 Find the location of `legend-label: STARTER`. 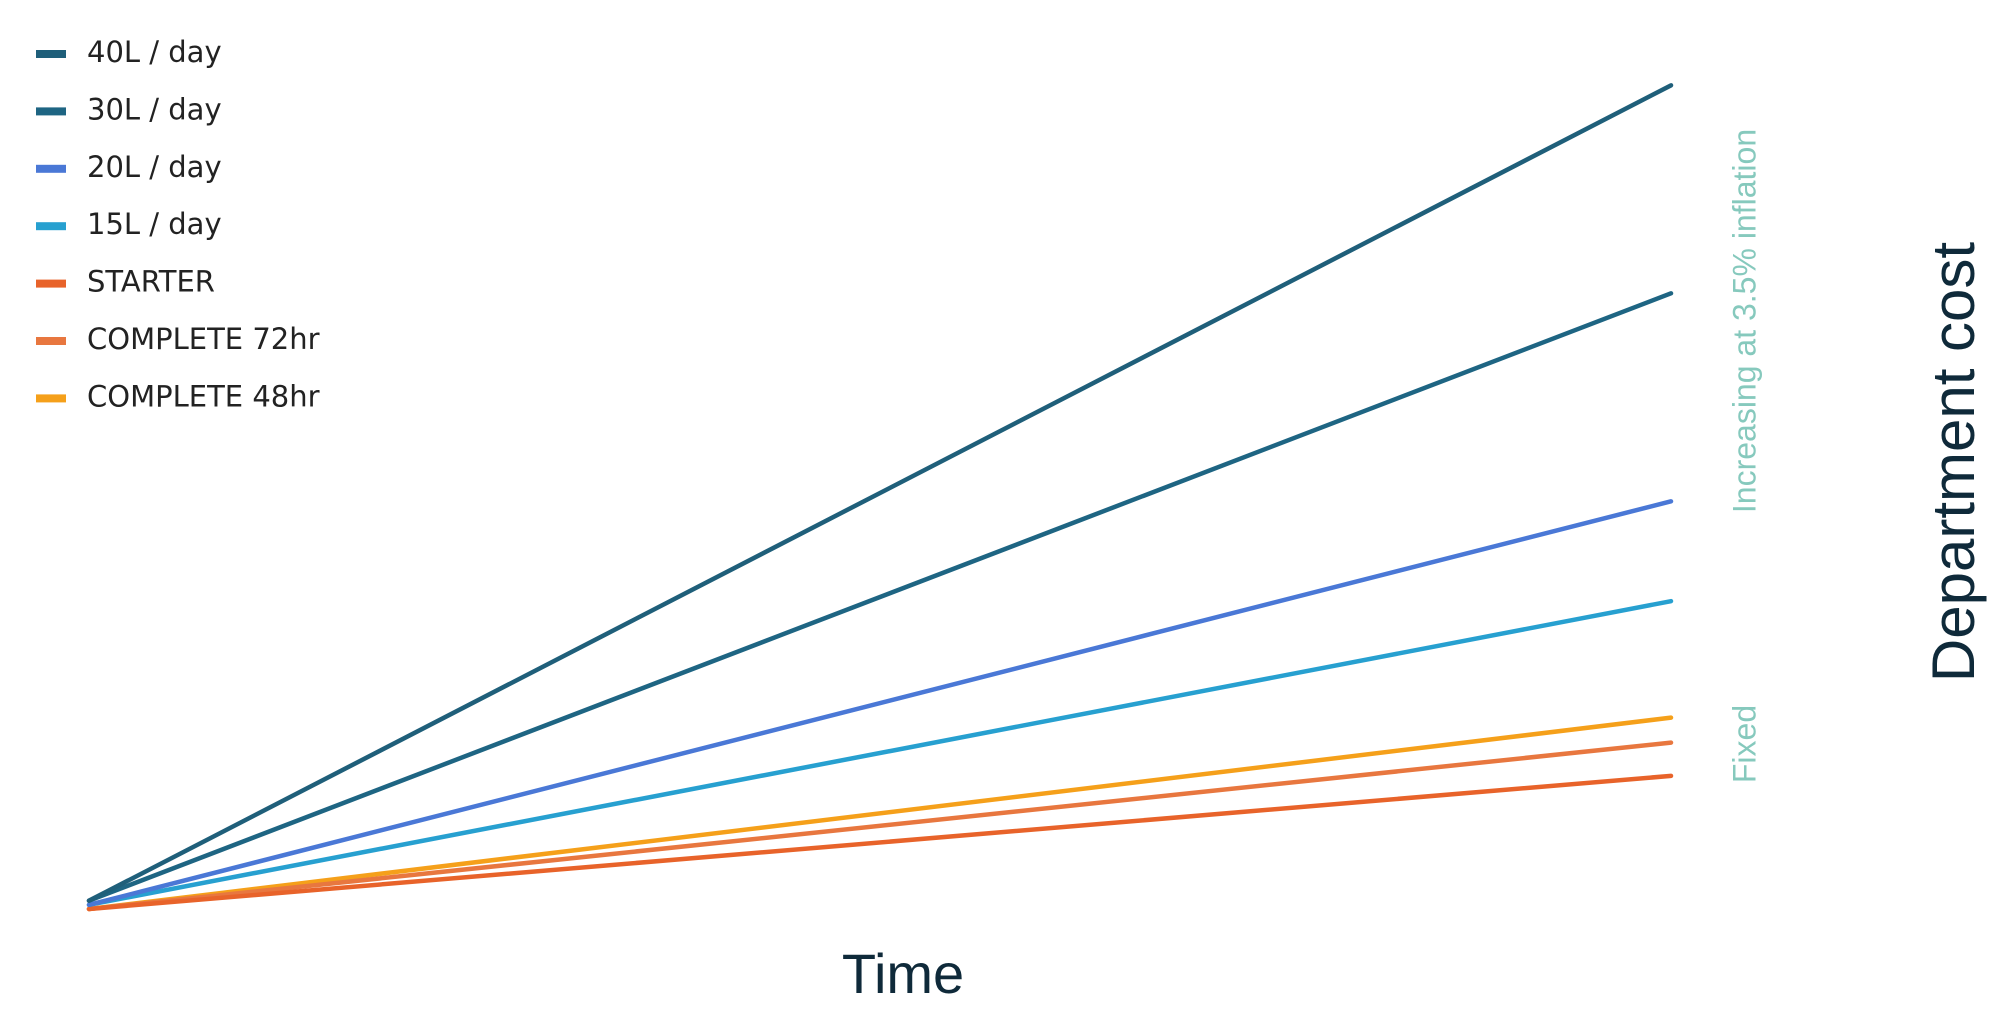

legend-label: STARTER is located at coordinates (151, 282).